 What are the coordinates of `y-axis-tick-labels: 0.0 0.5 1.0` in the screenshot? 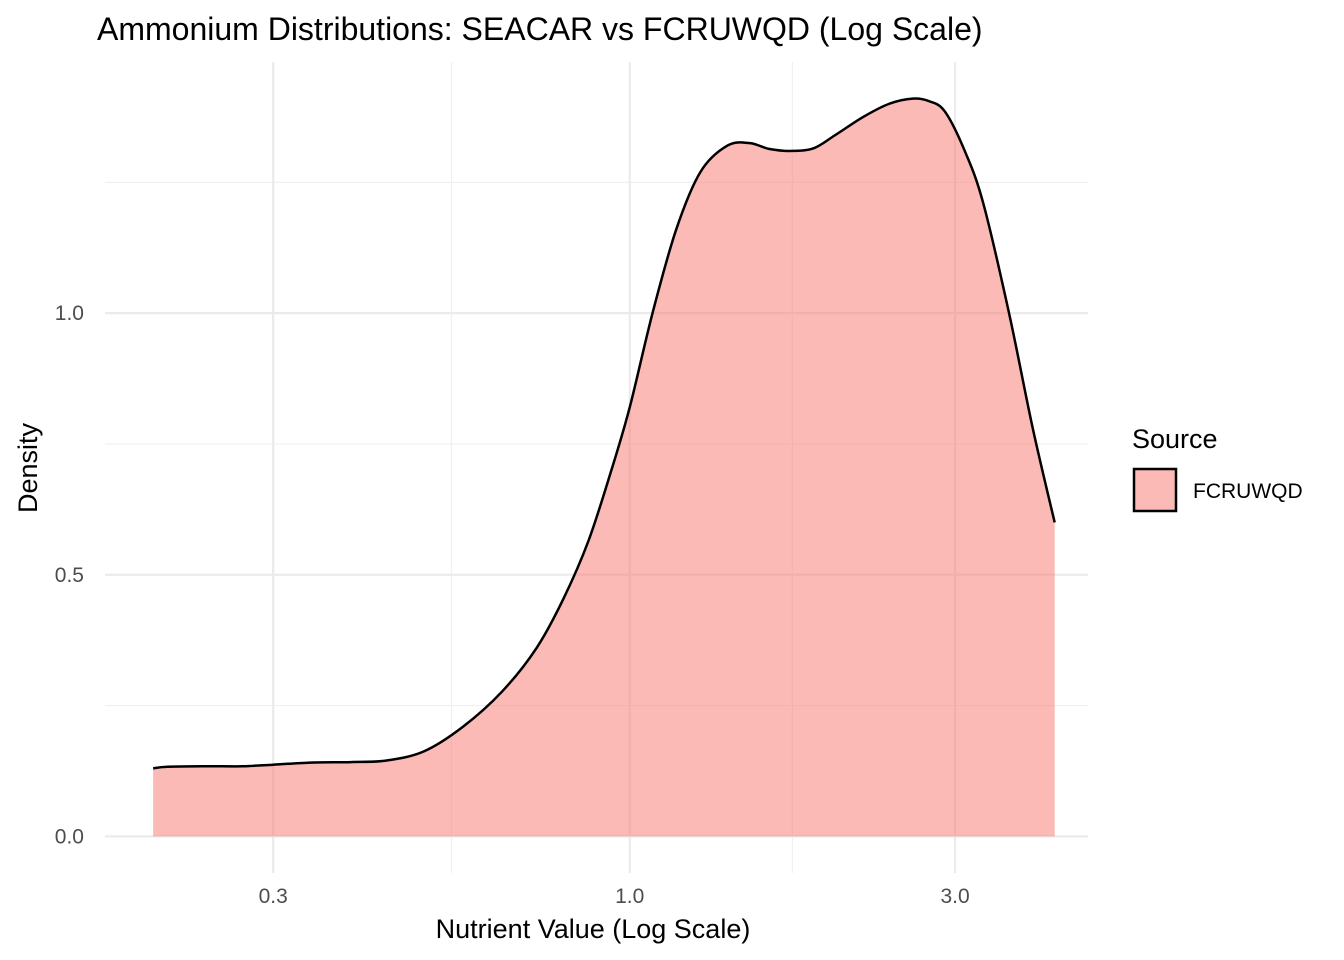 It's located at (69, 575).